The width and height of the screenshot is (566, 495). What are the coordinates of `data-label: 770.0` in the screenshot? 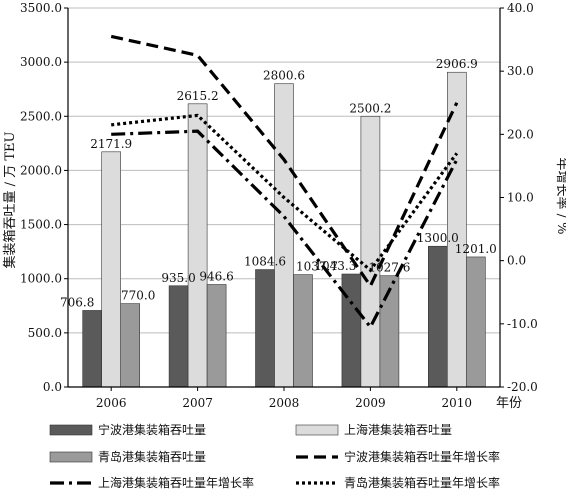 It's located at (138, 296).